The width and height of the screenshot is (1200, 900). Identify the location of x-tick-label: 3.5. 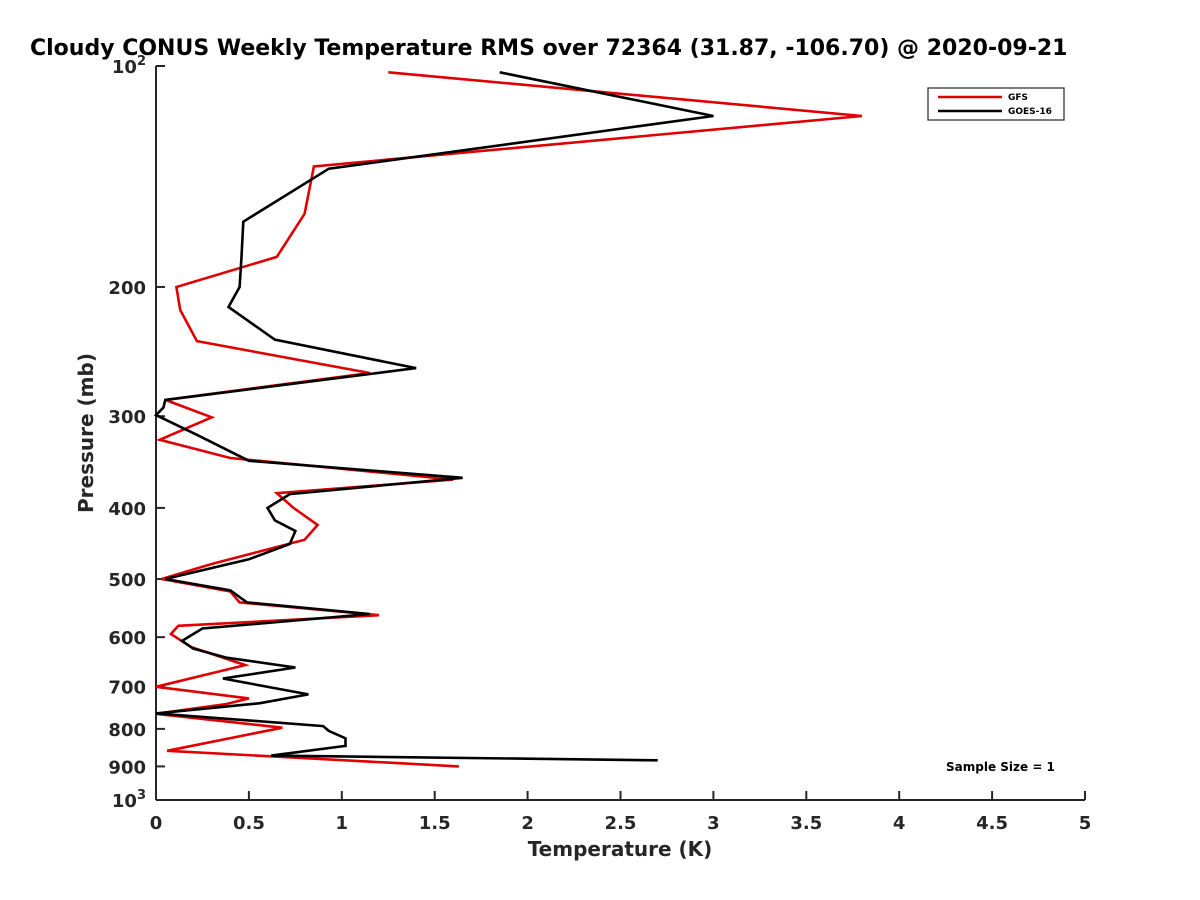
(806, 823).